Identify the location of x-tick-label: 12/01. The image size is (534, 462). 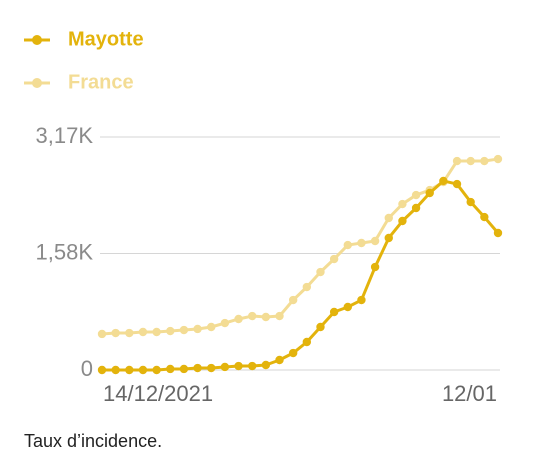
(469, 393).